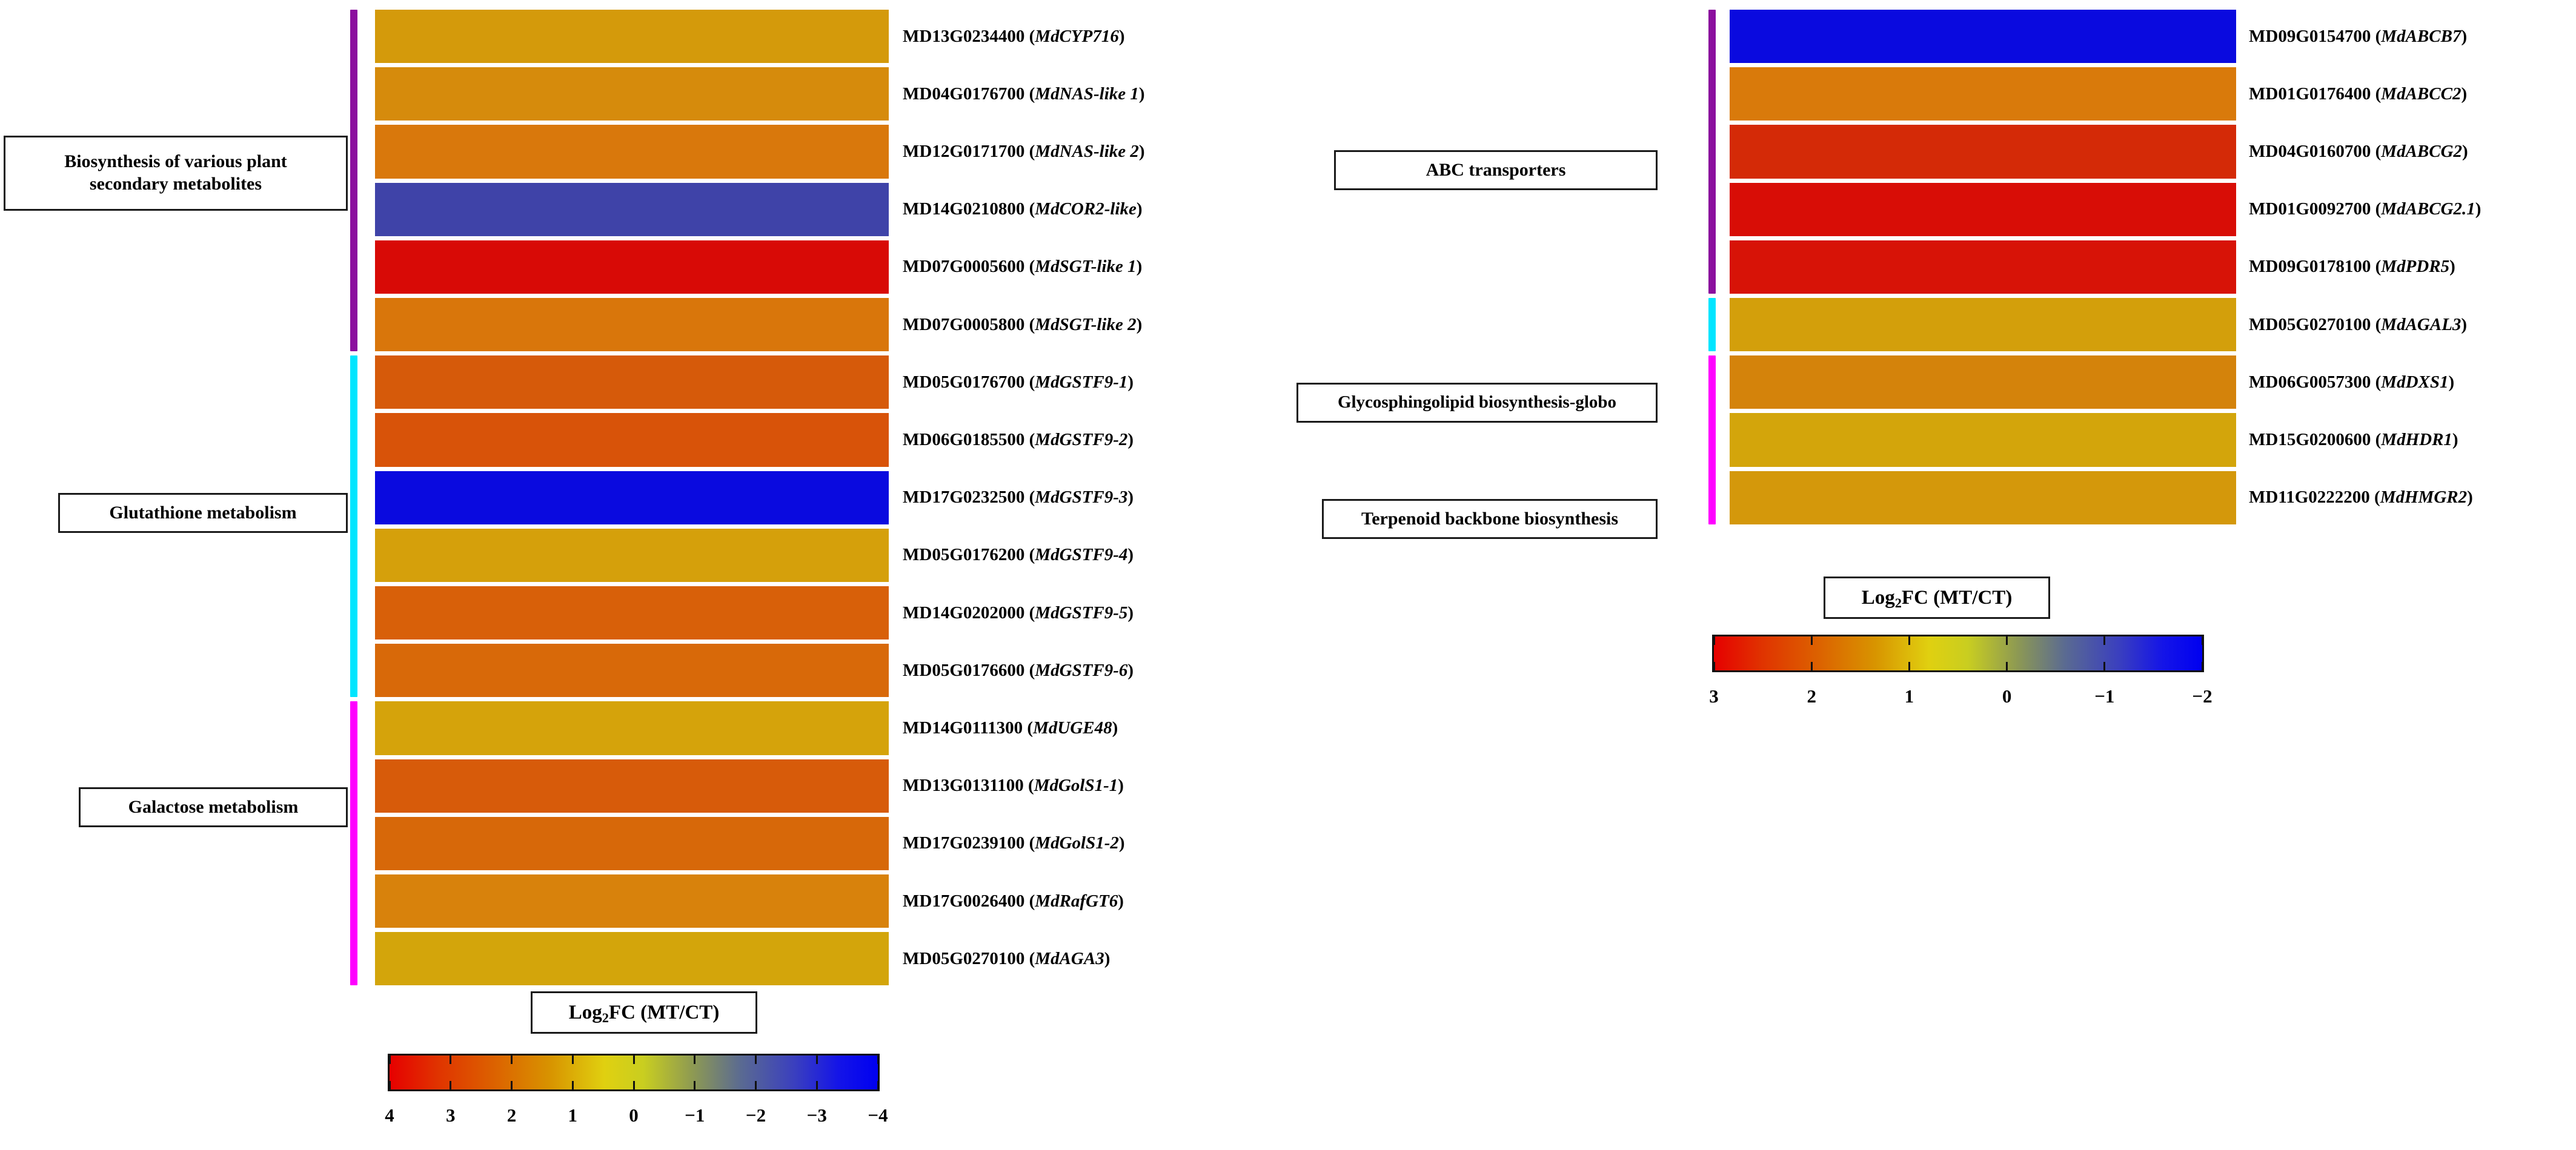 This screenshot has width=2576, height=1150. I want to click on colorbar-title-text: Log2FC (MT/CT), so click(1937, 598).